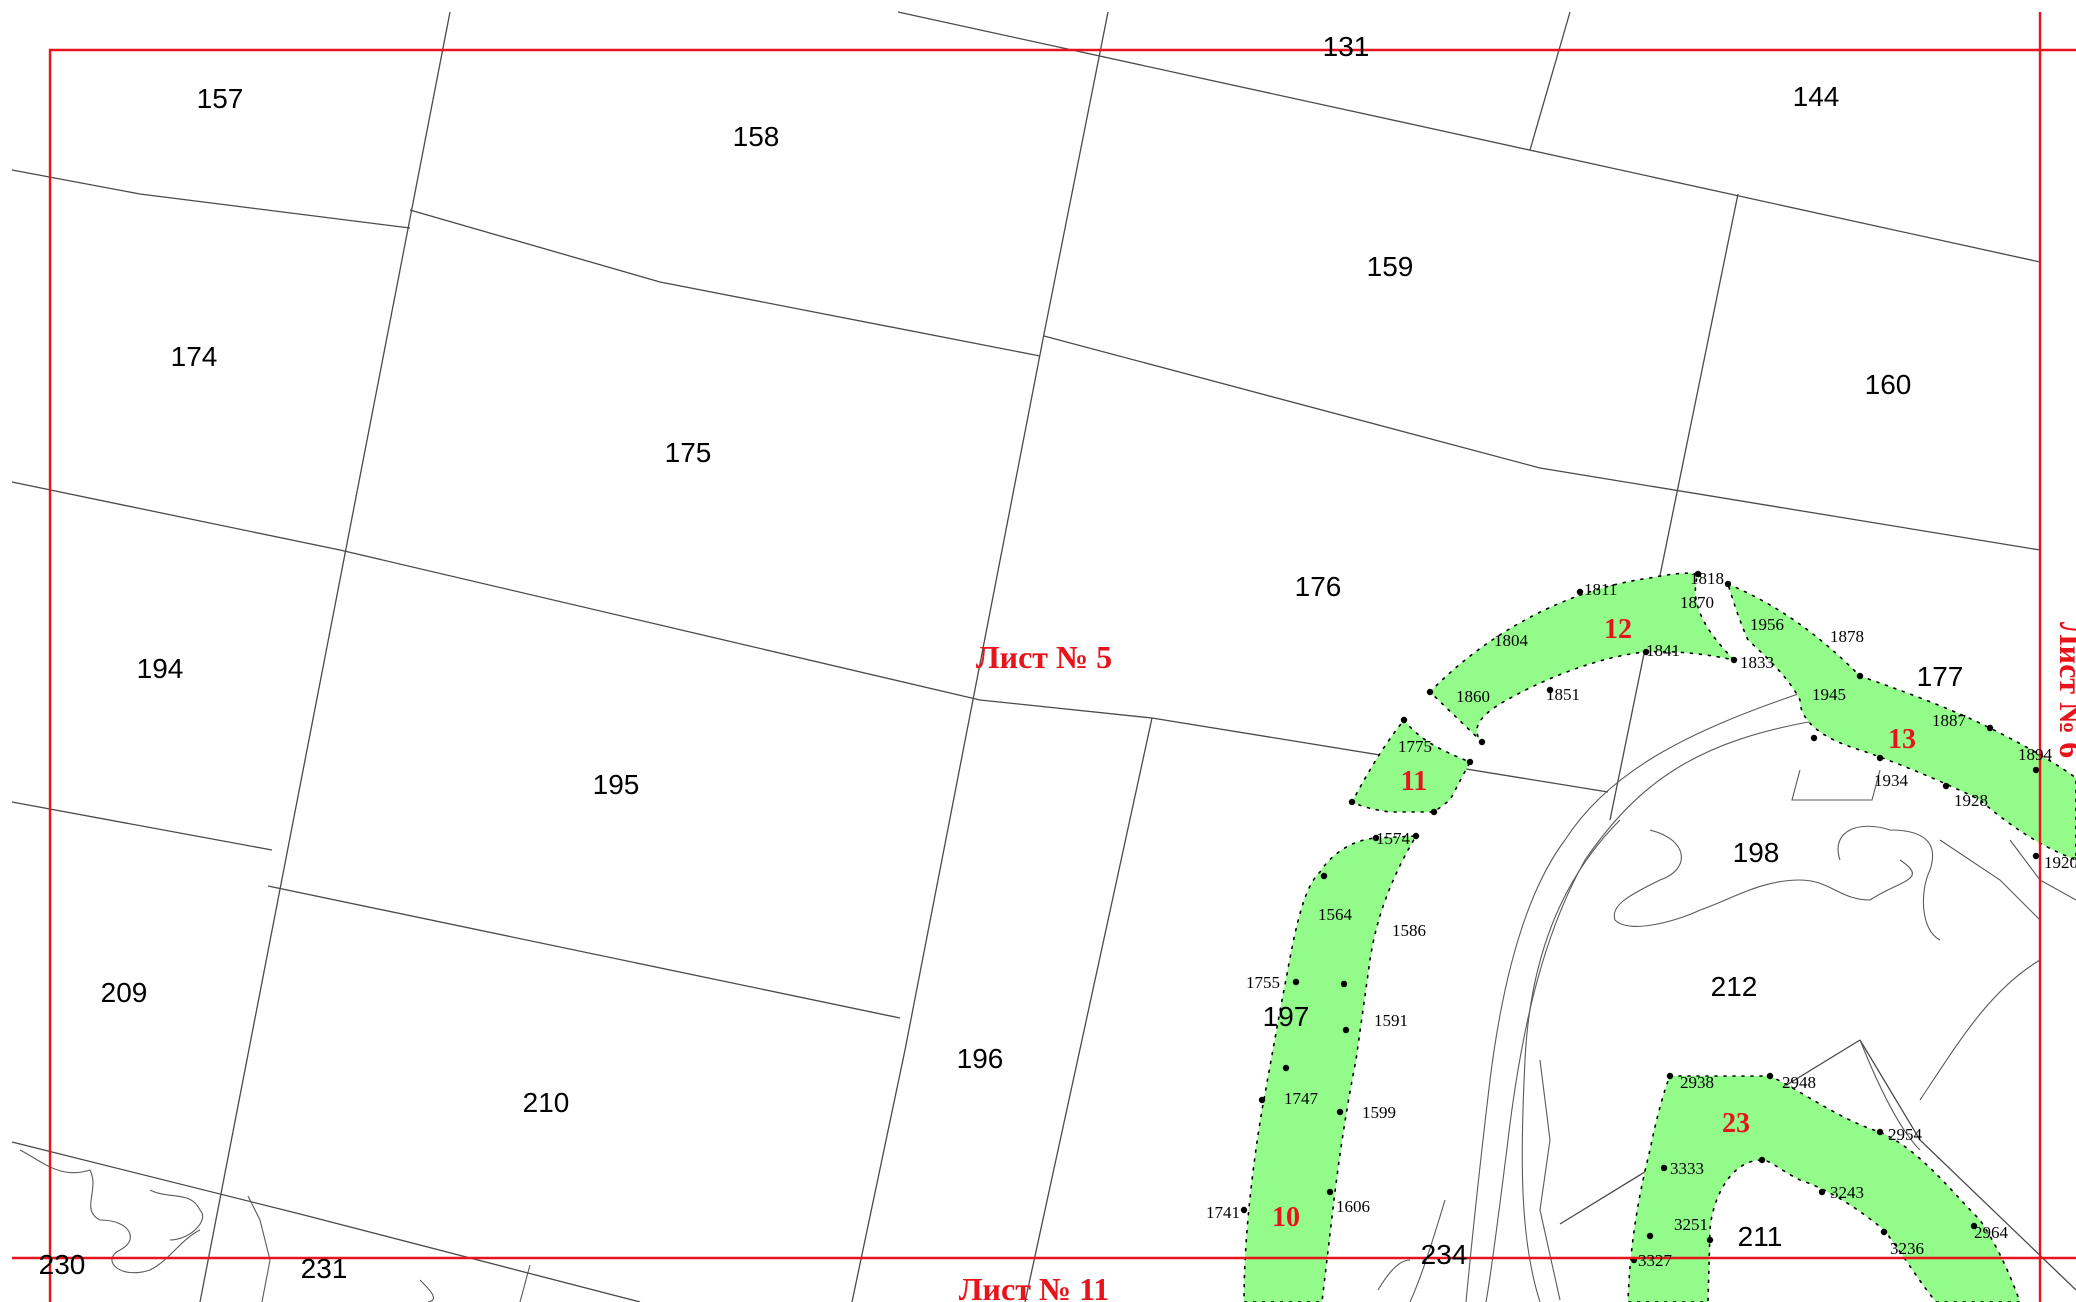 Image resolution: width=2076 pixels, height=1302 pixels. I want to click on point-label-2948: 2948, so click(1799, 1082).